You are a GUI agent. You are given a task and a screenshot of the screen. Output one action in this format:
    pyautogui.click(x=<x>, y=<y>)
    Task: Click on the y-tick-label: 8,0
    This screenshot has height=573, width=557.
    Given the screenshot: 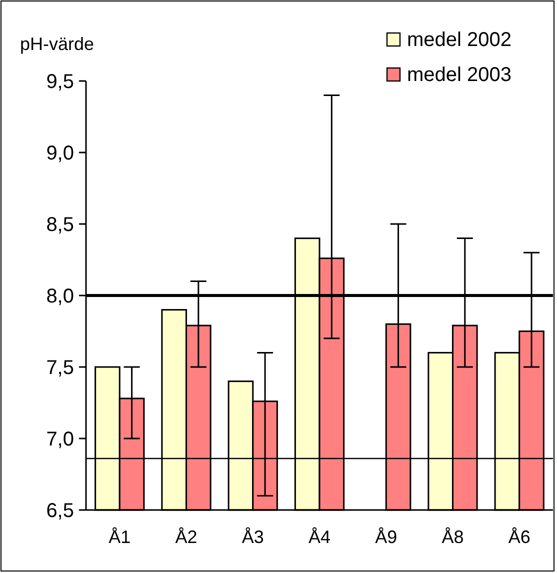 What is the action you would take?
    pyautogui.click(x=60, y=297)
    